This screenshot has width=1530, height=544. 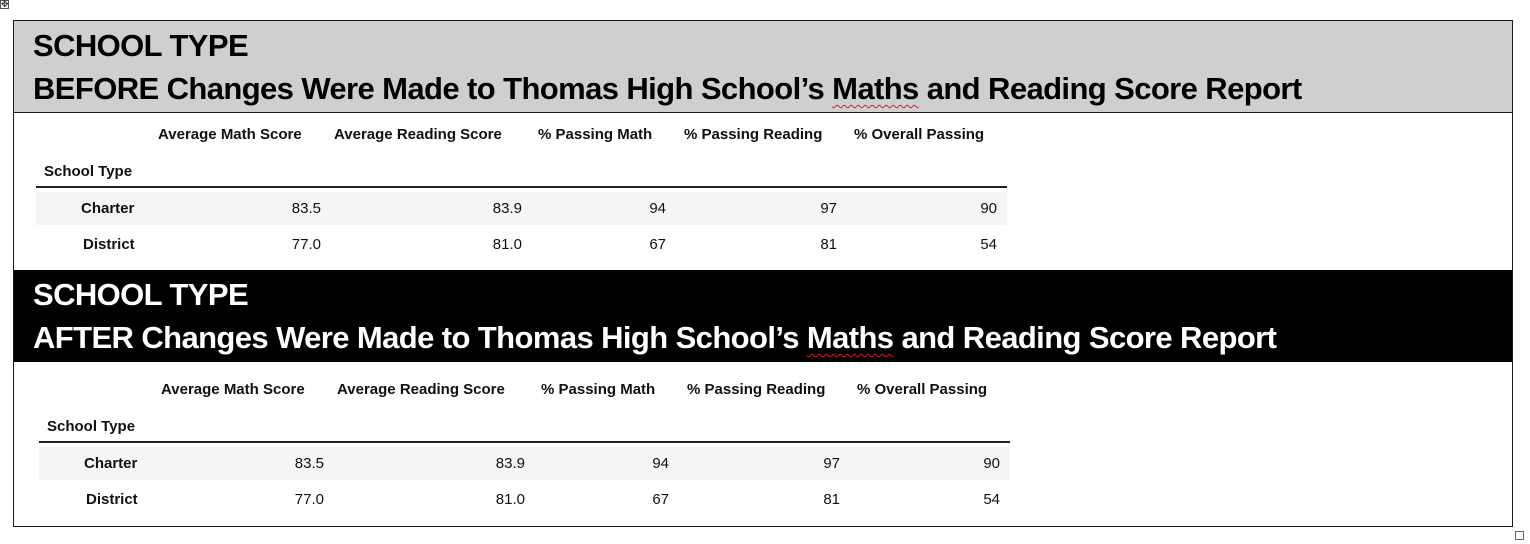 I want to click on before-heading-suffix: and Reading Score Report, so click(x=1110, y=88).